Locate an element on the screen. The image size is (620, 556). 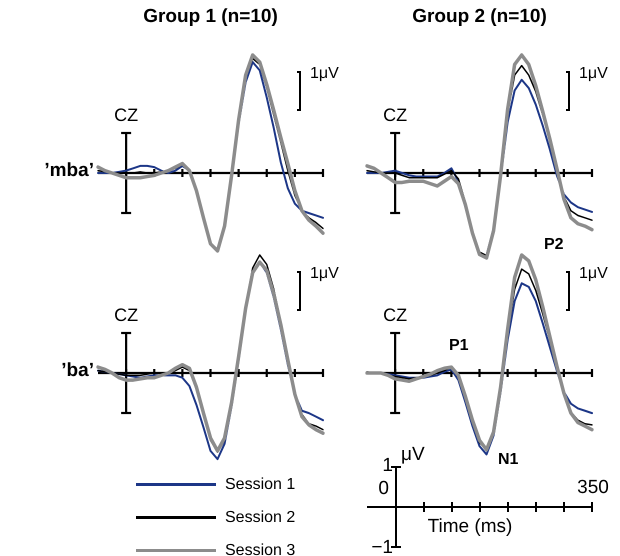
text: 0 is located at coordinates (383, 489).